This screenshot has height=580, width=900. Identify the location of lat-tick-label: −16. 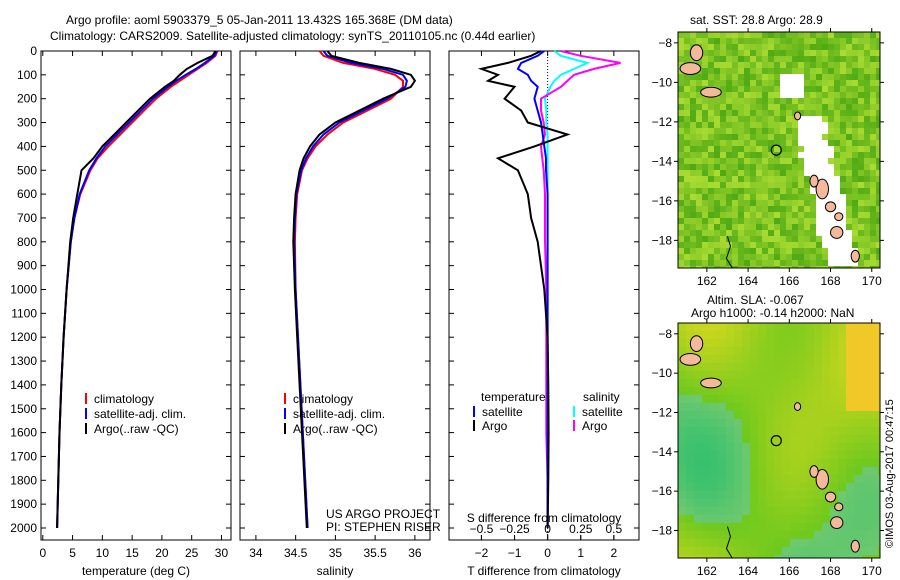
(662, 201).